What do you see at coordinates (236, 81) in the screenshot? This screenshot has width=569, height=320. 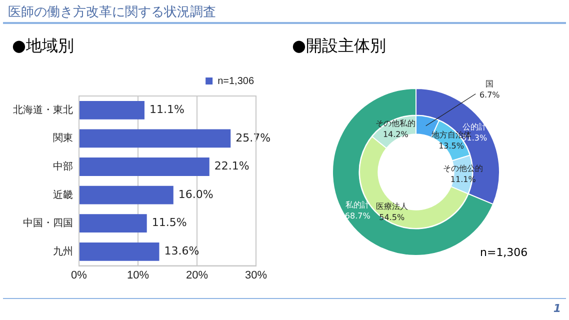 I see `legend-label: n=1,306` at bounding box center [236, 81].